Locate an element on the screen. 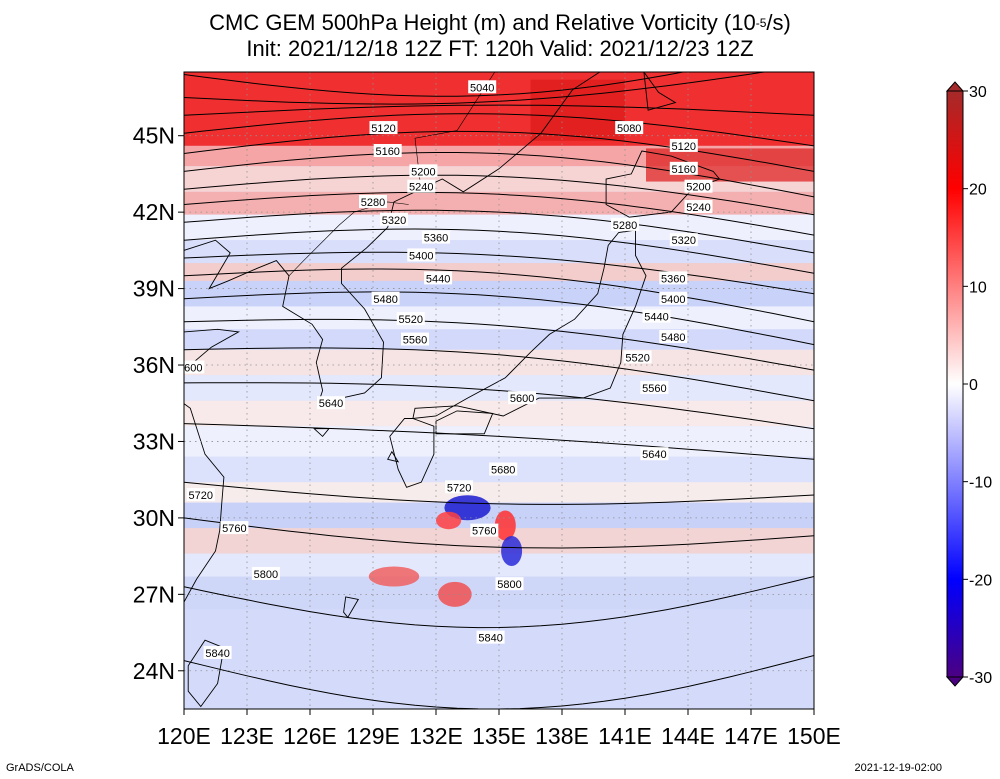 Image resolution: width=1000 pixels, height=779 pixels. contour-label-text: 5440 is located at coordinates (656, 318).